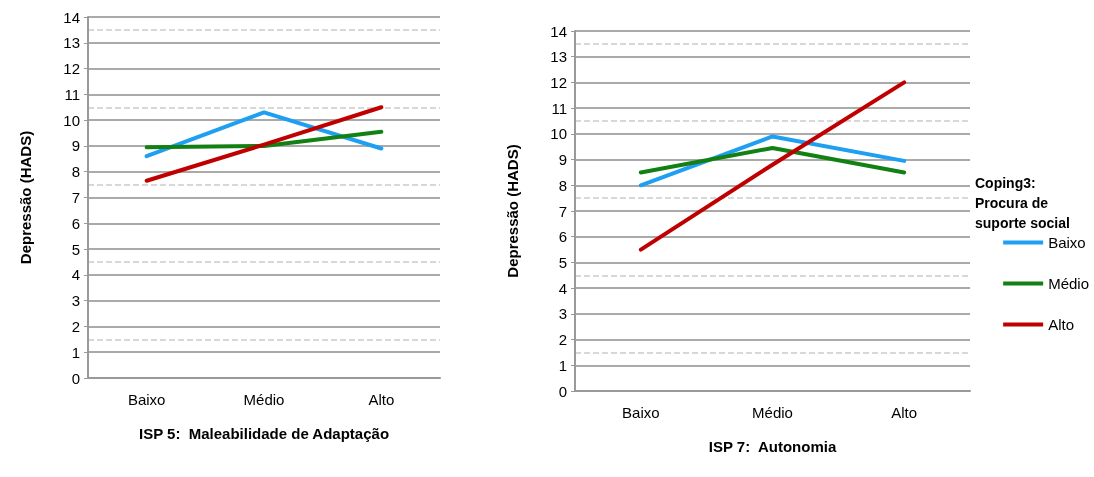 The width and height of the screenshot is (1094, 477). What do you see at coordinates (264, 433) in the screenshot?
I see `x-axis-title: ISP 5: Maleabilidade de Adaptação` at bounding box center [264, 433].